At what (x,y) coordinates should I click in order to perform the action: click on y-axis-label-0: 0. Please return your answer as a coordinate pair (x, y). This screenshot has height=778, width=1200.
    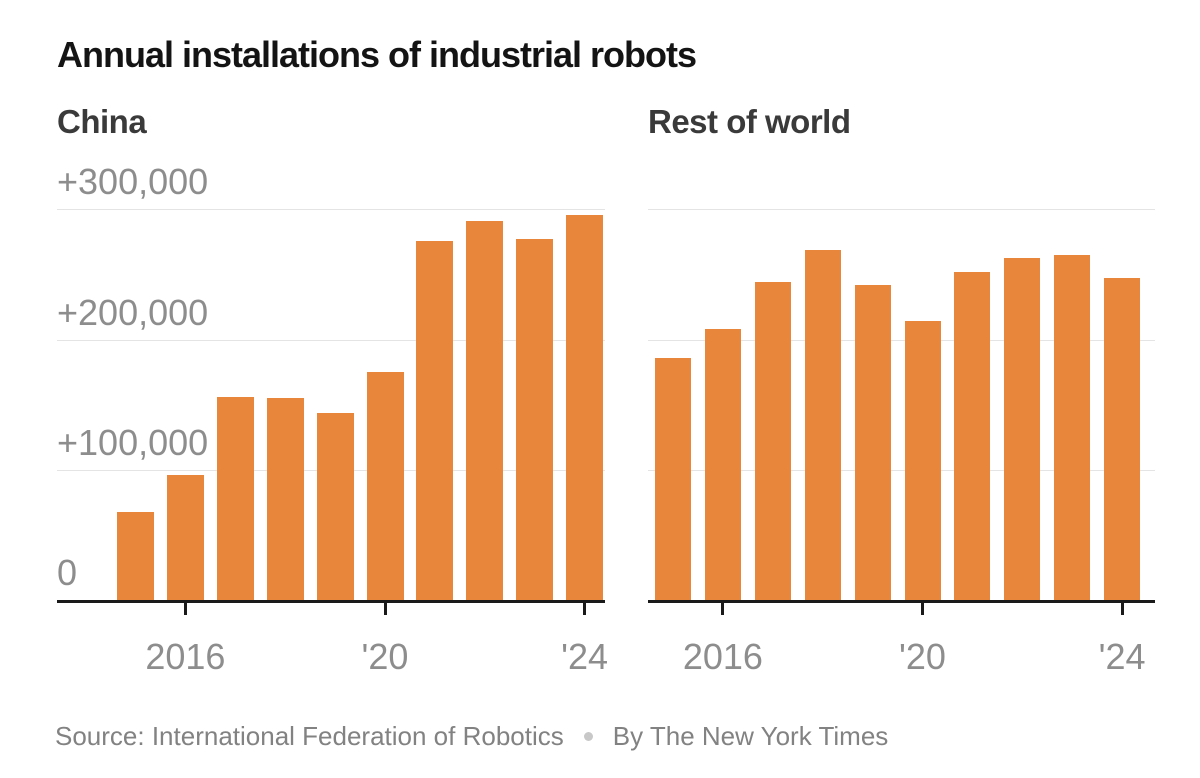
    Looking at the image, I should click on (67, 572).